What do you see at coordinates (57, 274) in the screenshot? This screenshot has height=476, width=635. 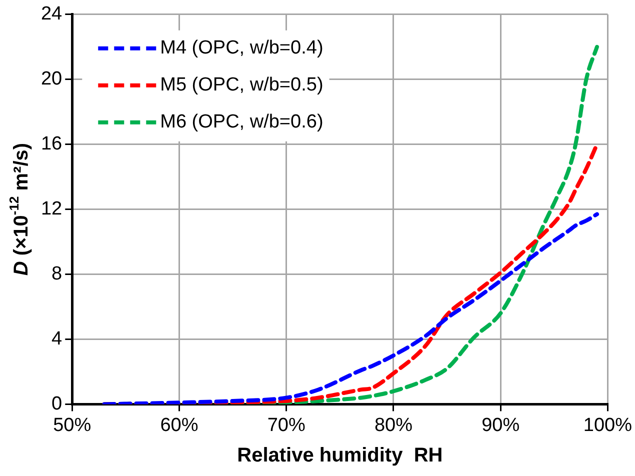 I see `y-tick-label: 8` at bounding box center [57, 274].